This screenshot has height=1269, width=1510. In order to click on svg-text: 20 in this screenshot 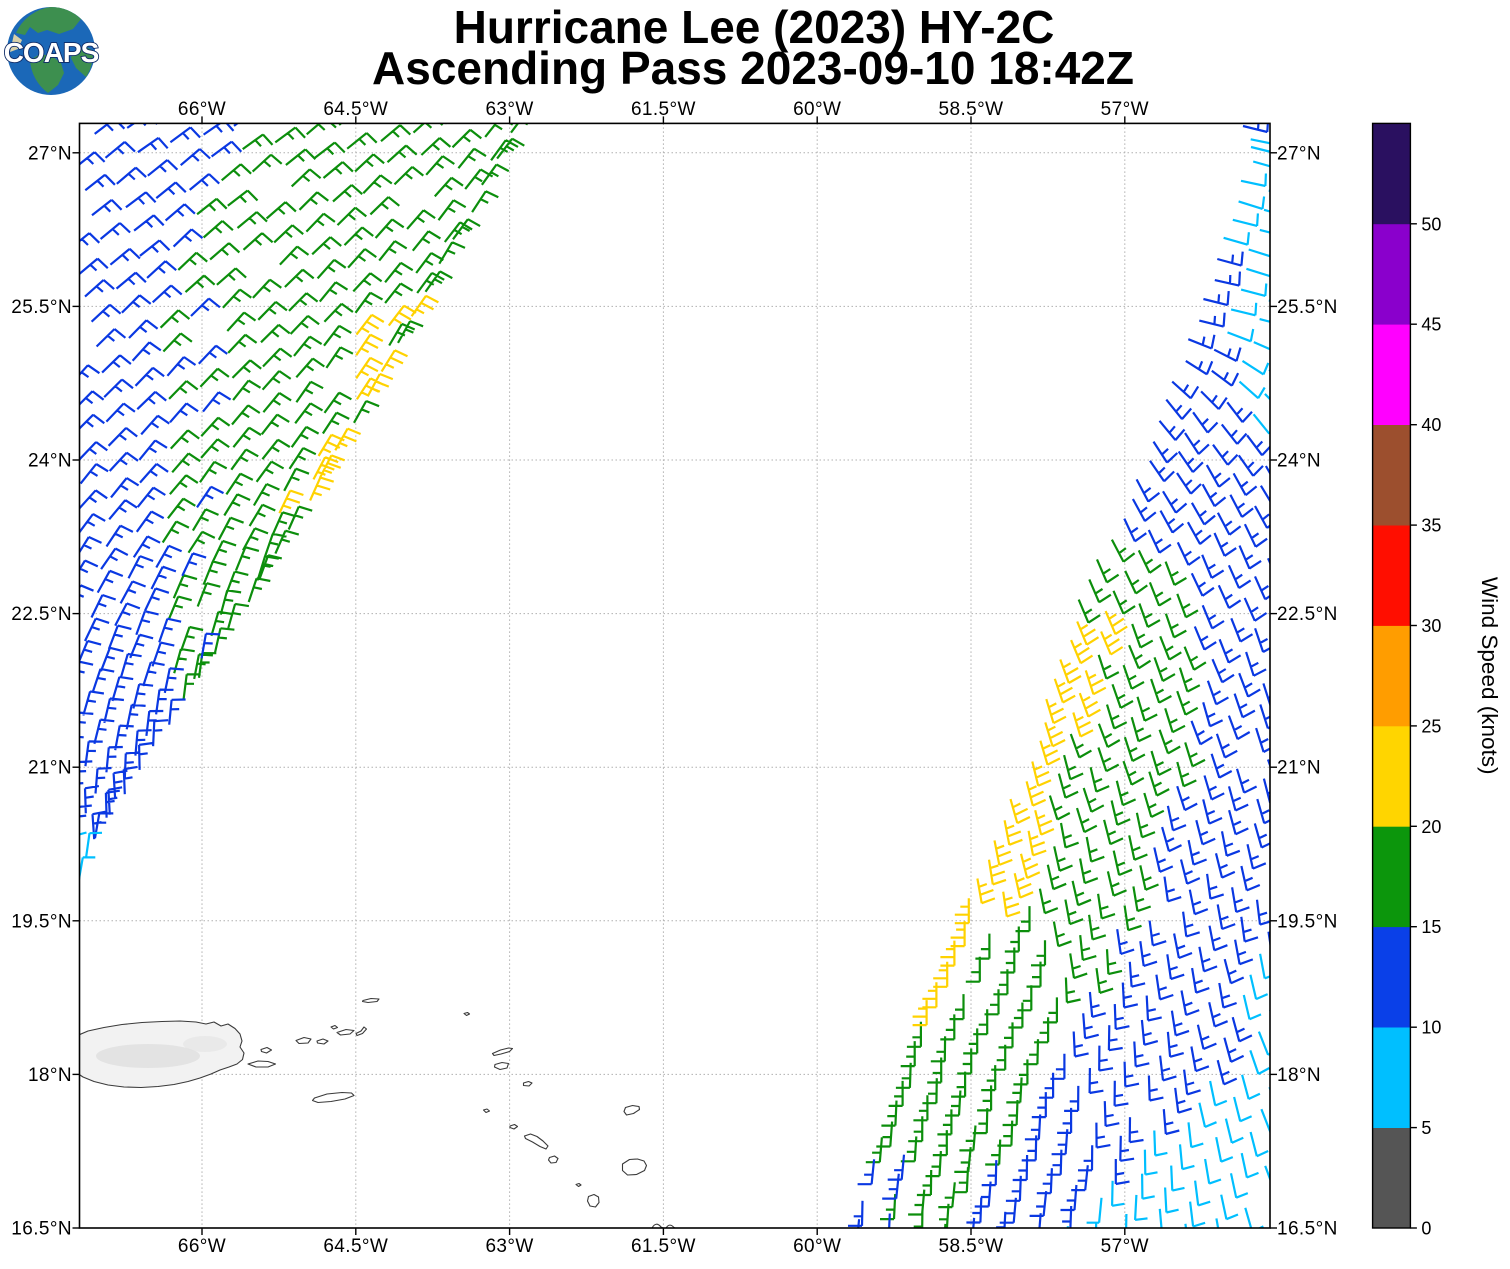, I will do `click(1431, 827)`.